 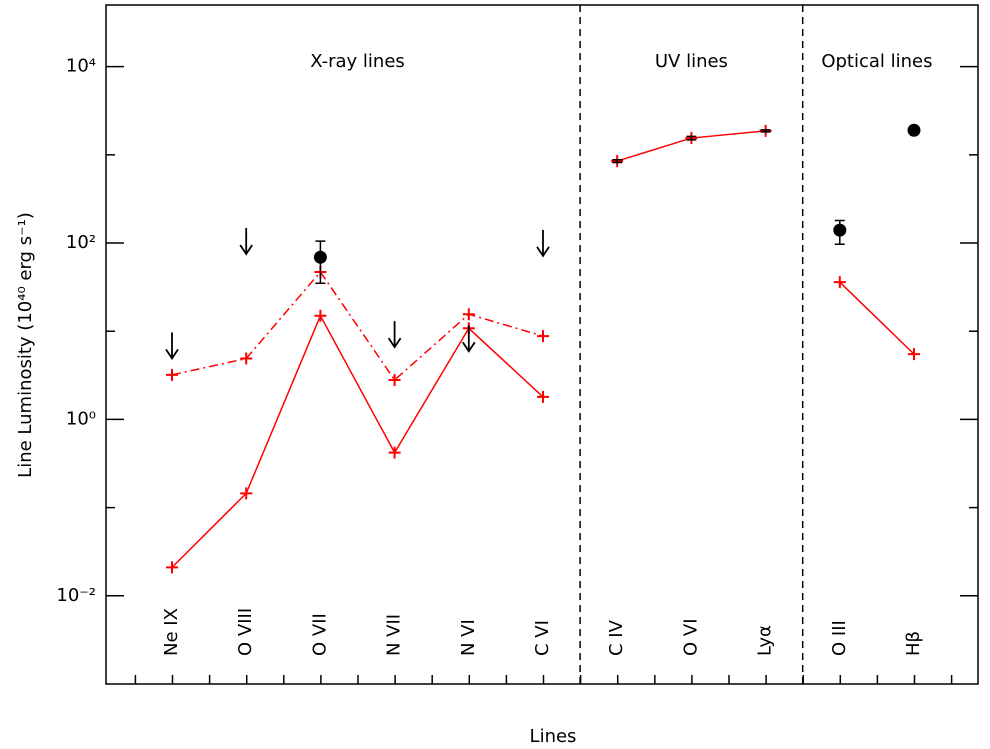 I want to click on y-tick-label: 10⁻², so click(x=76, y=595).